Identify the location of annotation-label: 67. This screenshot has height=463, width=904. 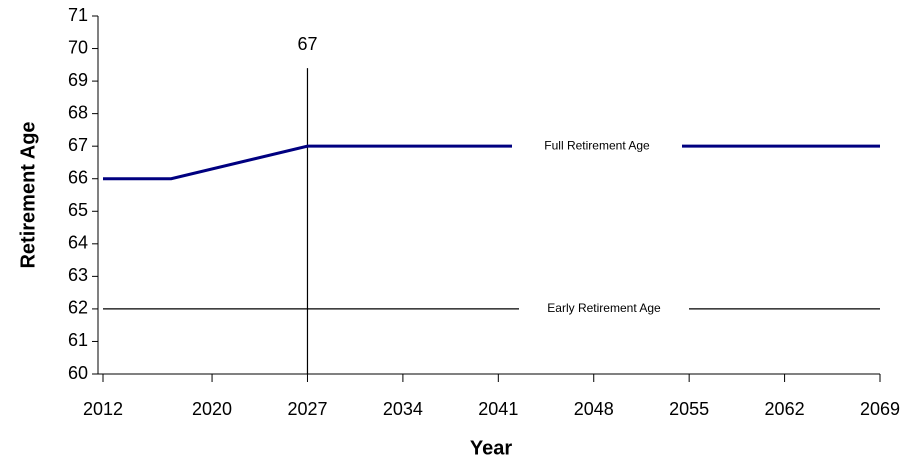
(307, 44).